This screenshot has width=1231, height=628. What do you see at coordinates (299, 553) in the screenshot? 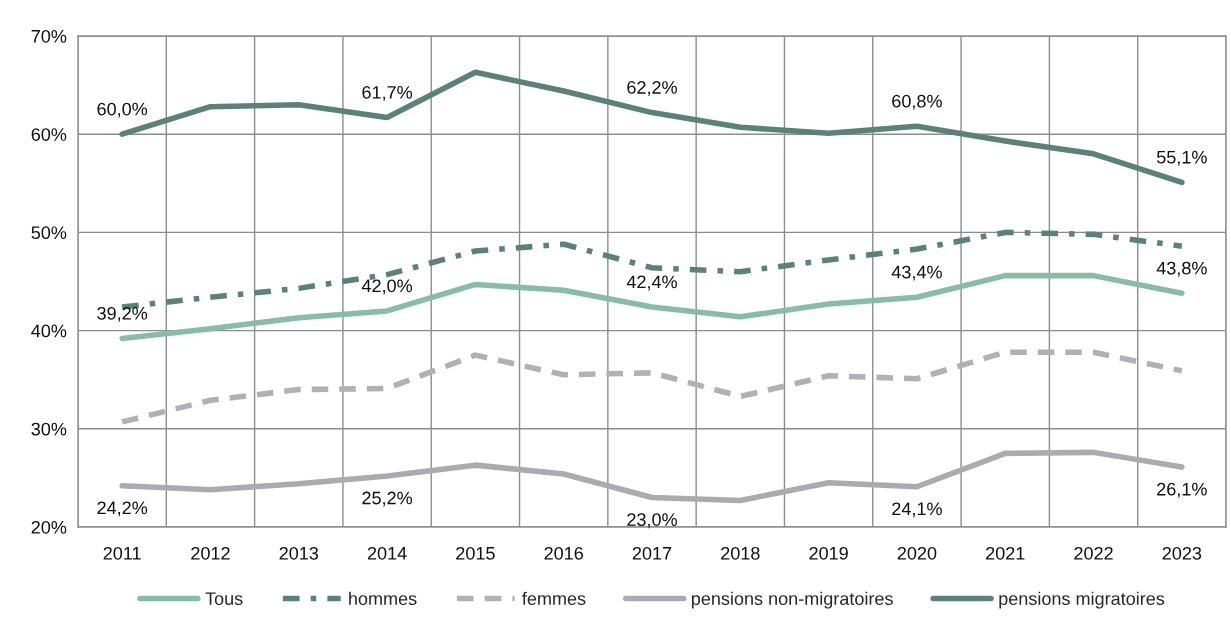
I see `x-tick-label: 2013` at bounding box center [299, 553].